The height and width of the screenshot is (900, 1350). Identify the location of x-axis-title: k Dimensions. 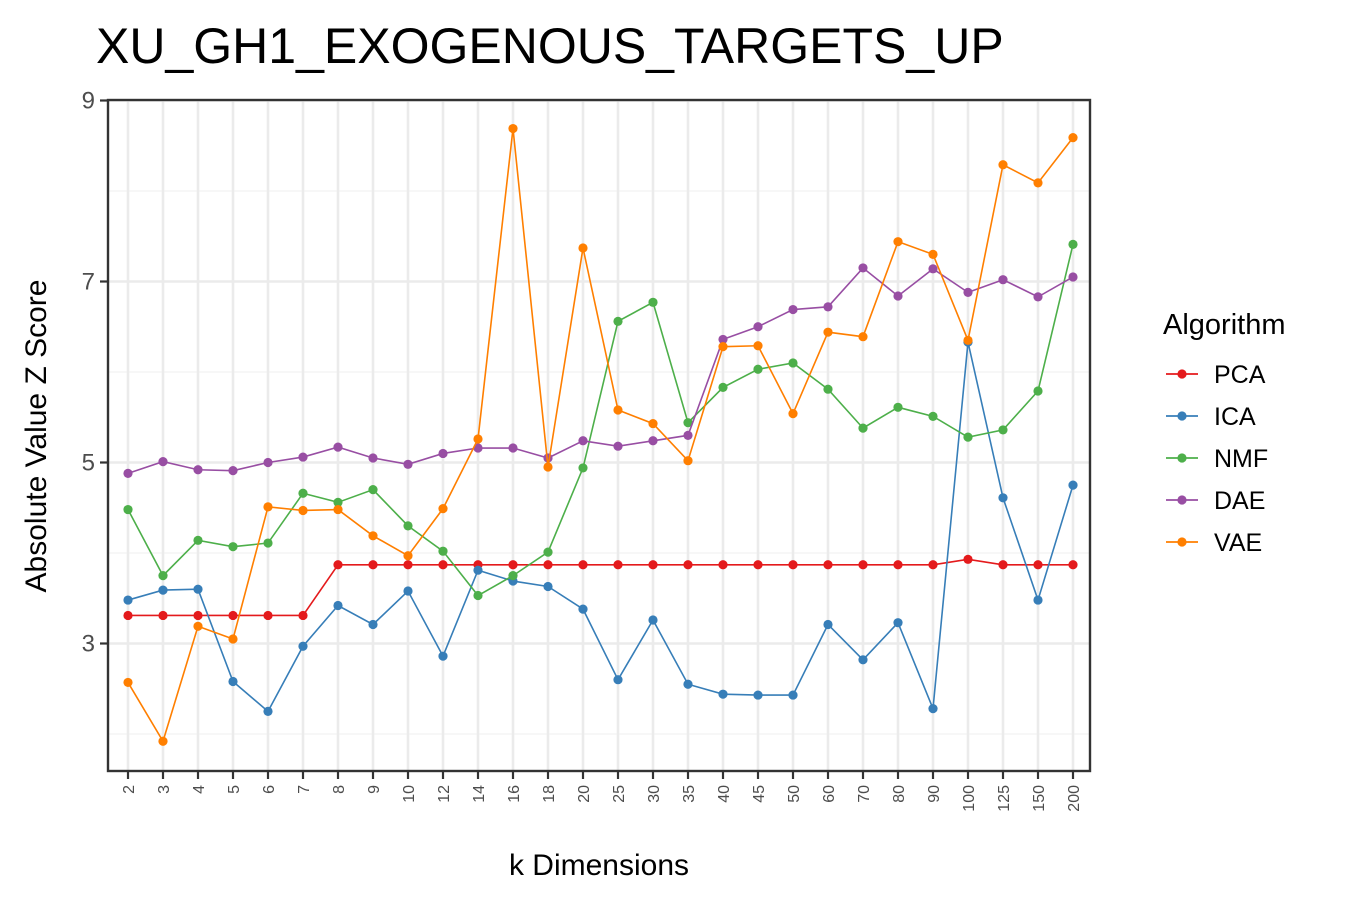
(599, 865).